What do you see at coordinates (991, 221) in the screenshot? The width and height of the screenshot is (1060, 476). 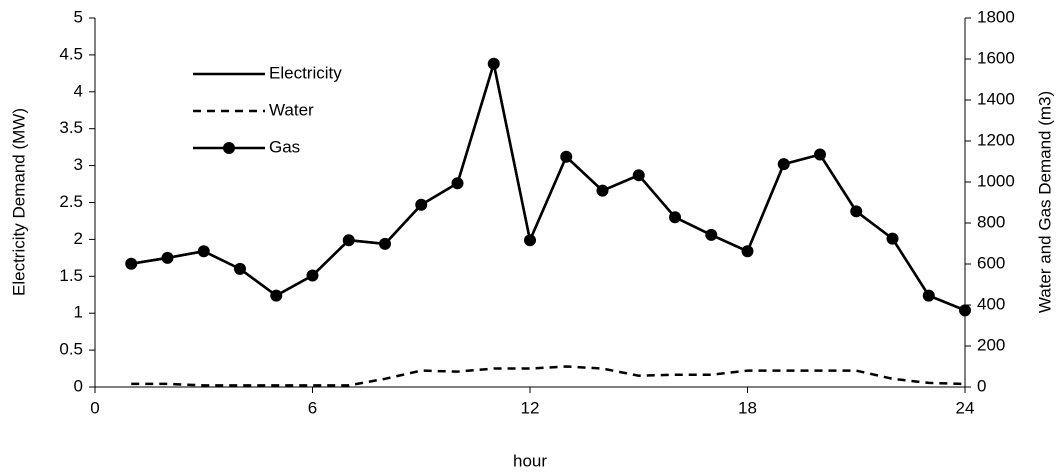 I see `y2-tick-label: 800` at bounding box center [991, 221].